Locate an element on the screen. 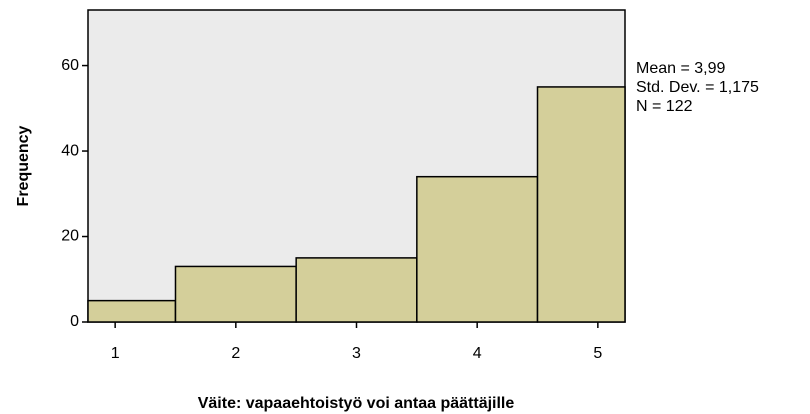 The image size is (810, 414). stat-annotation: Mean = 3,99 is located at coordinates (681, 68).